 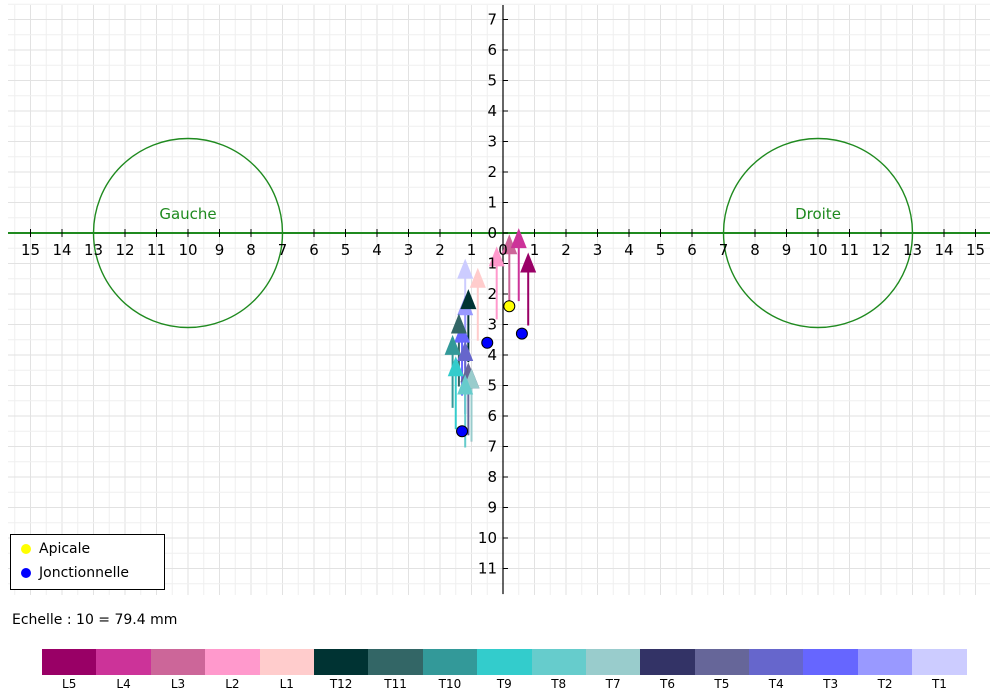 I want to click on x-tick-label: 4, so click(x=629, y=250).